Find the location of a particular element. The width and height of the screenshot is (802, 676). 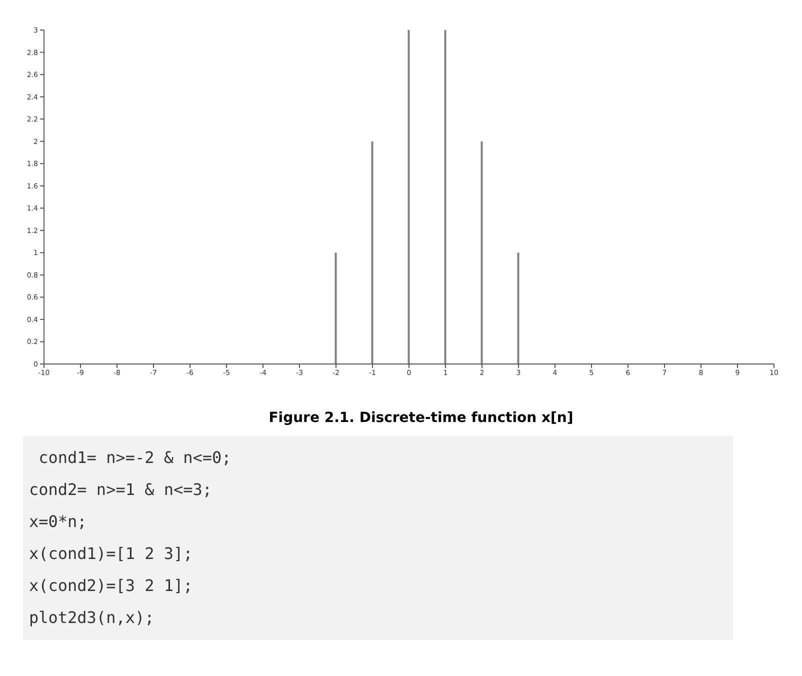

text: x=0*n; is located at coordinates (58, 522).